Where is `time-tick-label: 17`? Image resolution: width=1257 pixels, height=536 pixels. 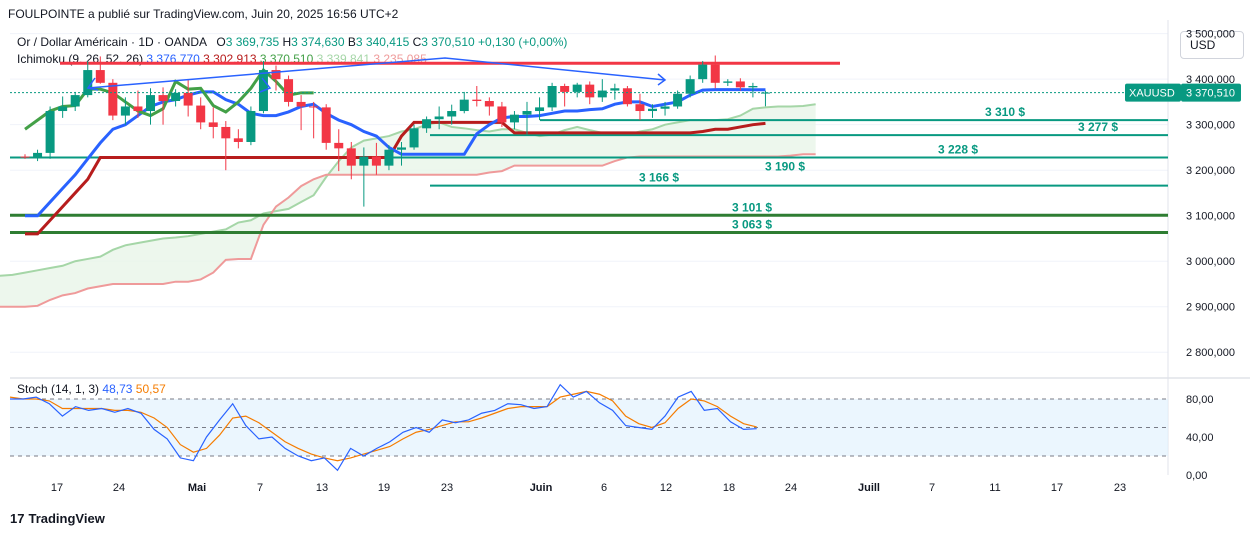
time-tick-label: 17 is located at coordinates (57, 488).